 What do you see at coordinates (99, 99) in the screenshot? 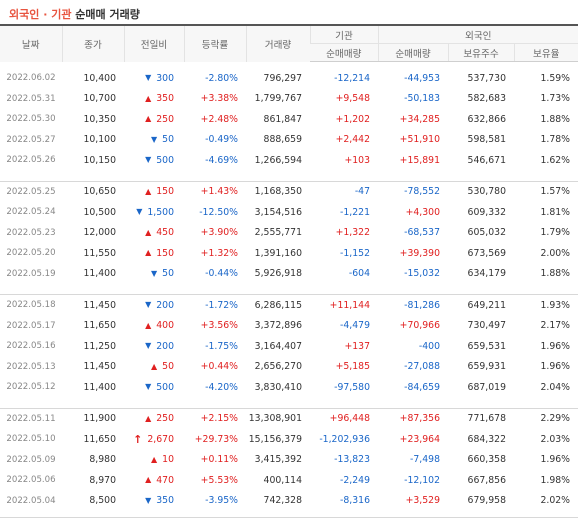
I see `close-cell: 10,700` at bounding box center [99, 99].